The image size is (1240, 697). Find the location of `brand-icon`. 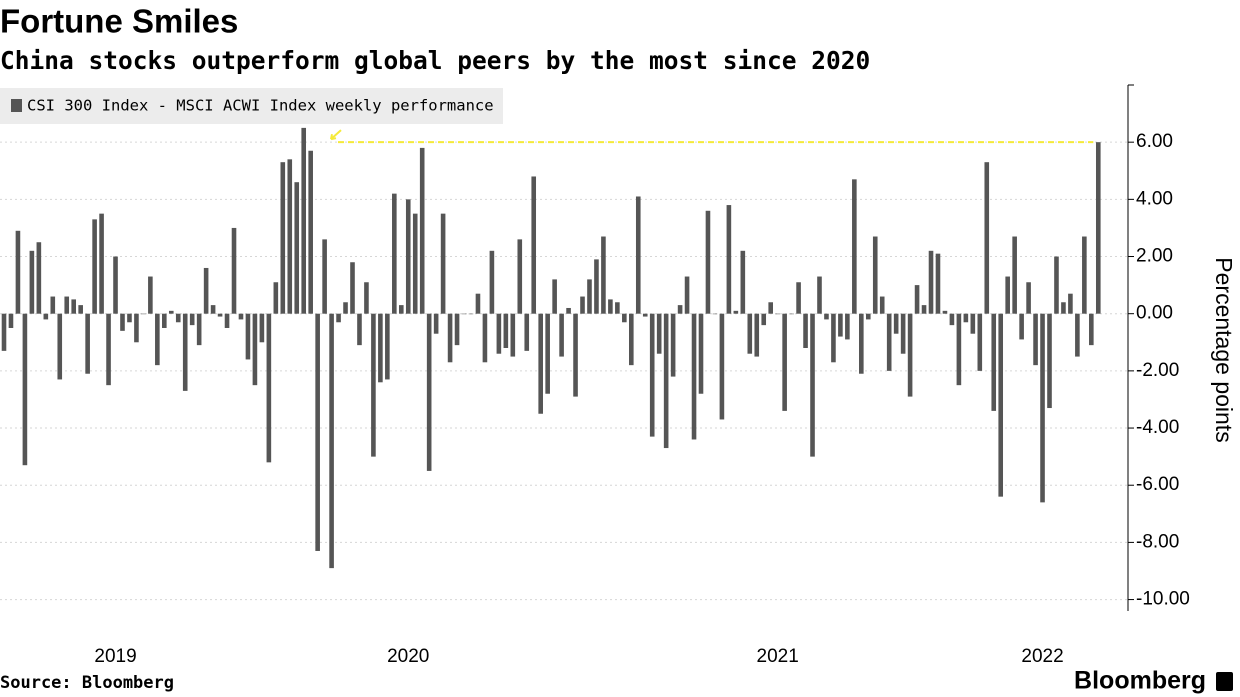

brand-icon is located at coordinates (1224, 681).